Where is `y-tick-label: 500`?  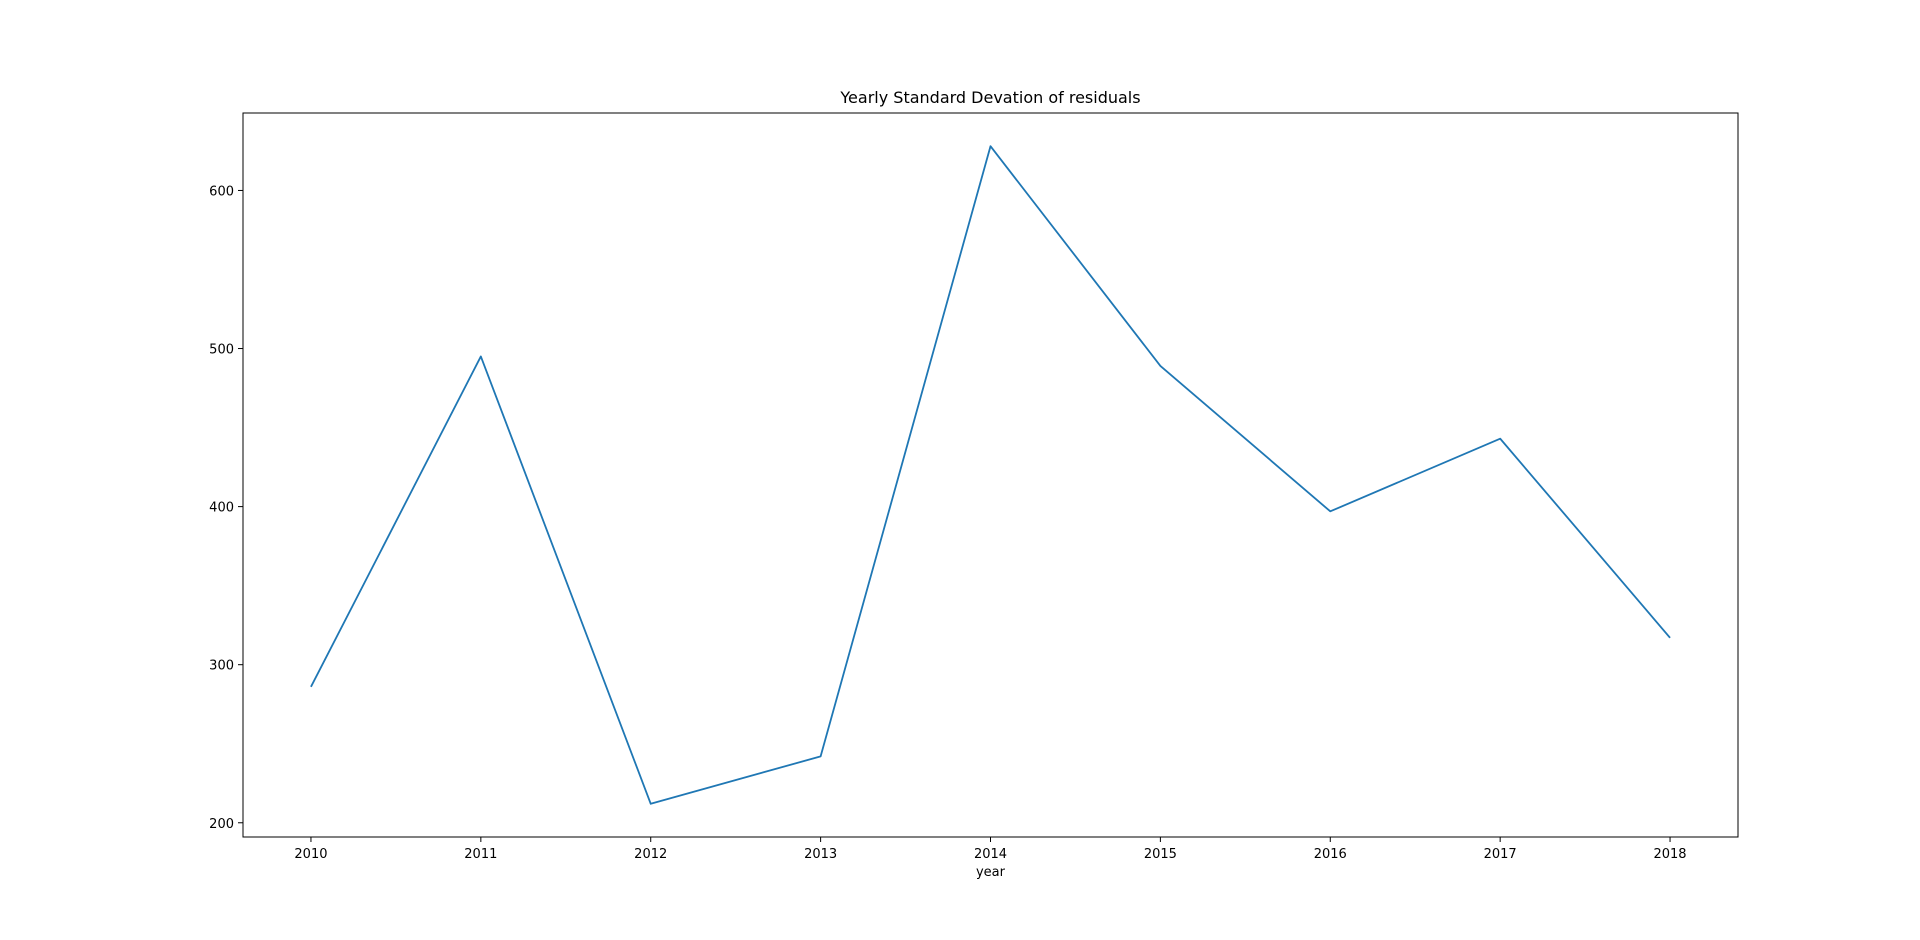
y-tick-label: 500 is located at coordinates (221, 350).